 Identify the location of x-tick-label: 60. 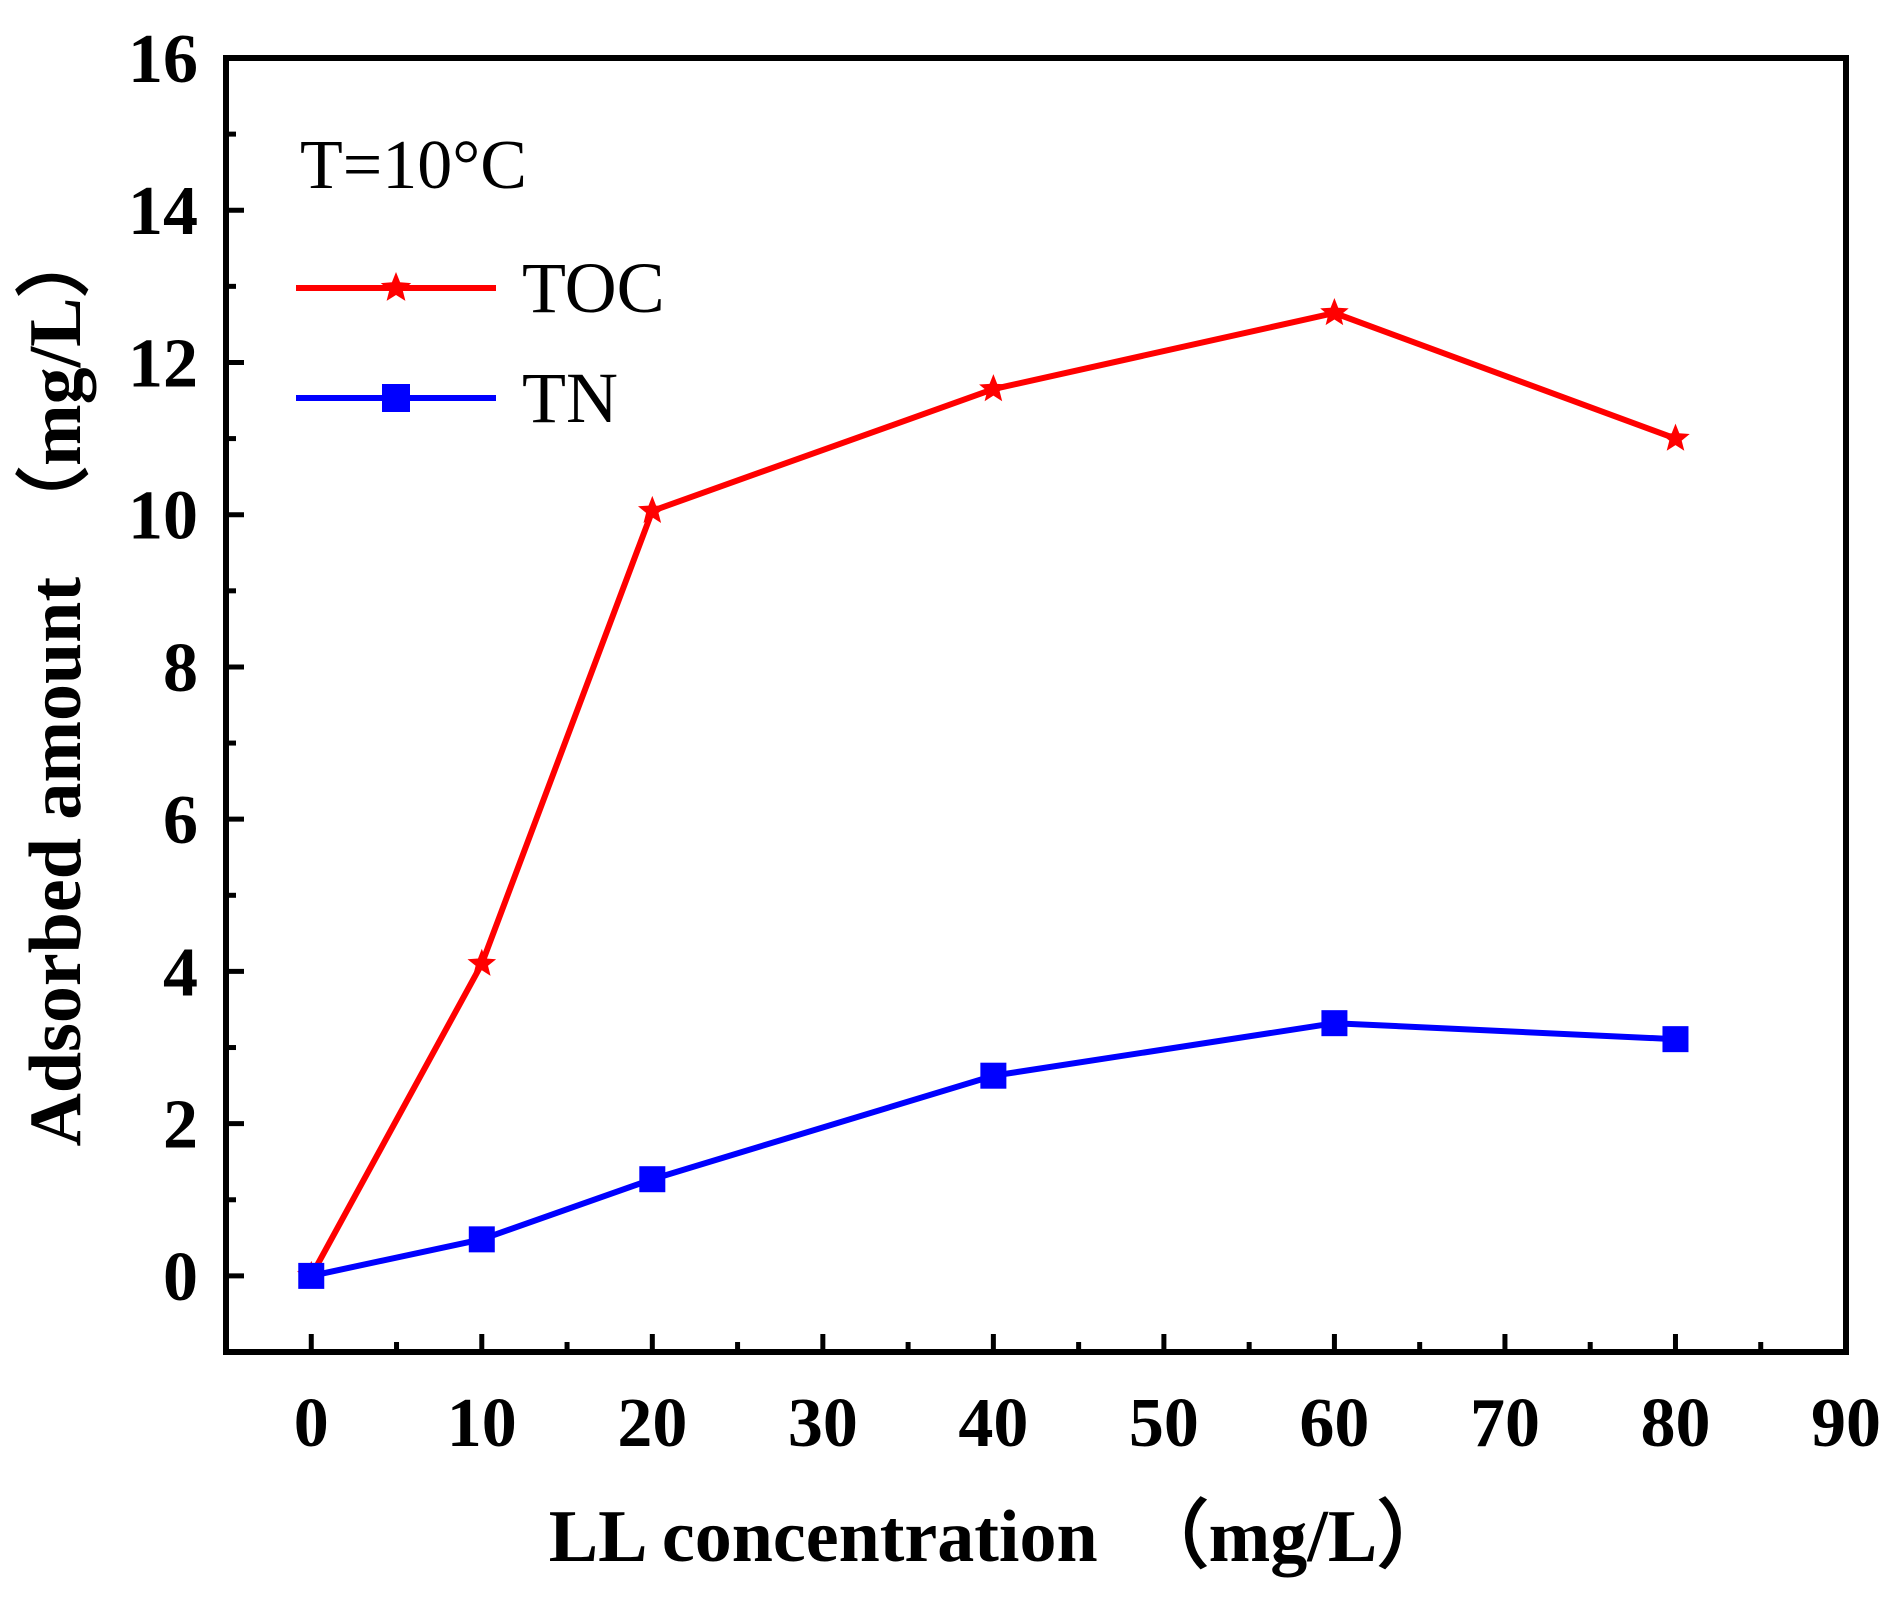
(1334, 1423).